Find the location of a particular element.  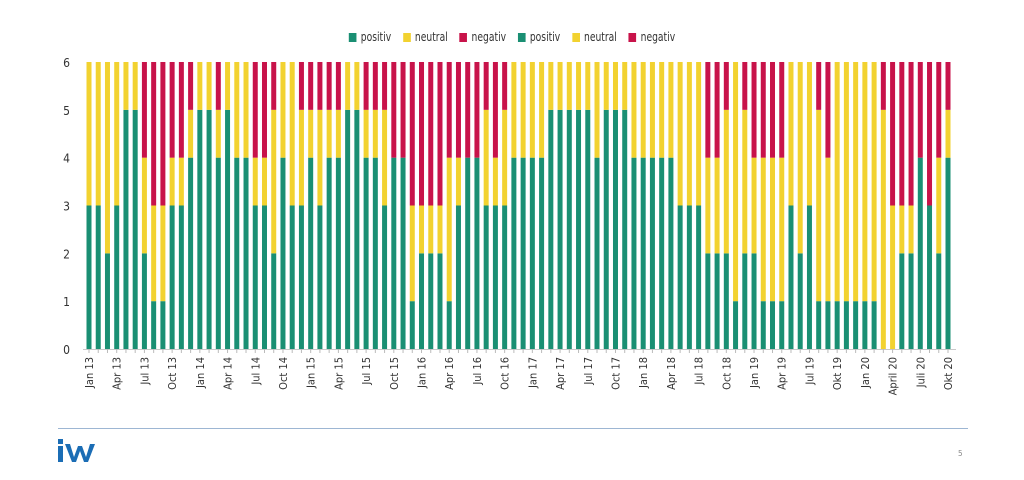

x-tick-label: Apr 15 is located at coordinates (338, 373).